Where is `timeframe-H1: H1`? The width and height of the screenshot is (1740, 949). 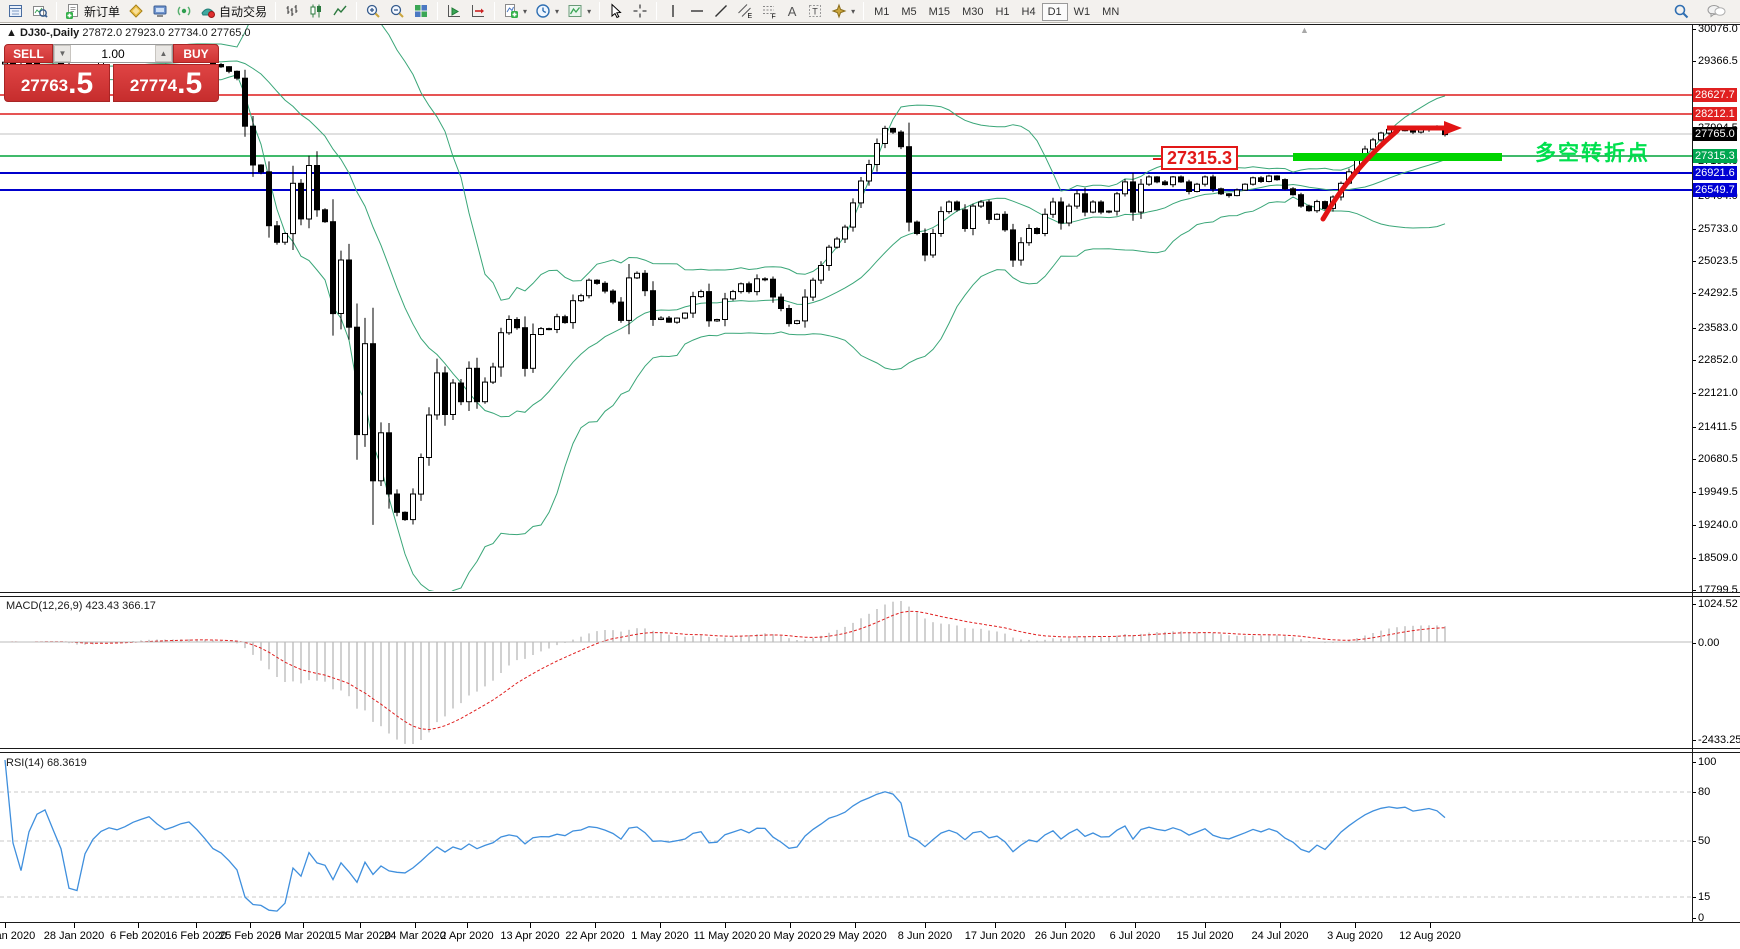 timeframe-H1: H1 is located at coordinates (1002, 11).